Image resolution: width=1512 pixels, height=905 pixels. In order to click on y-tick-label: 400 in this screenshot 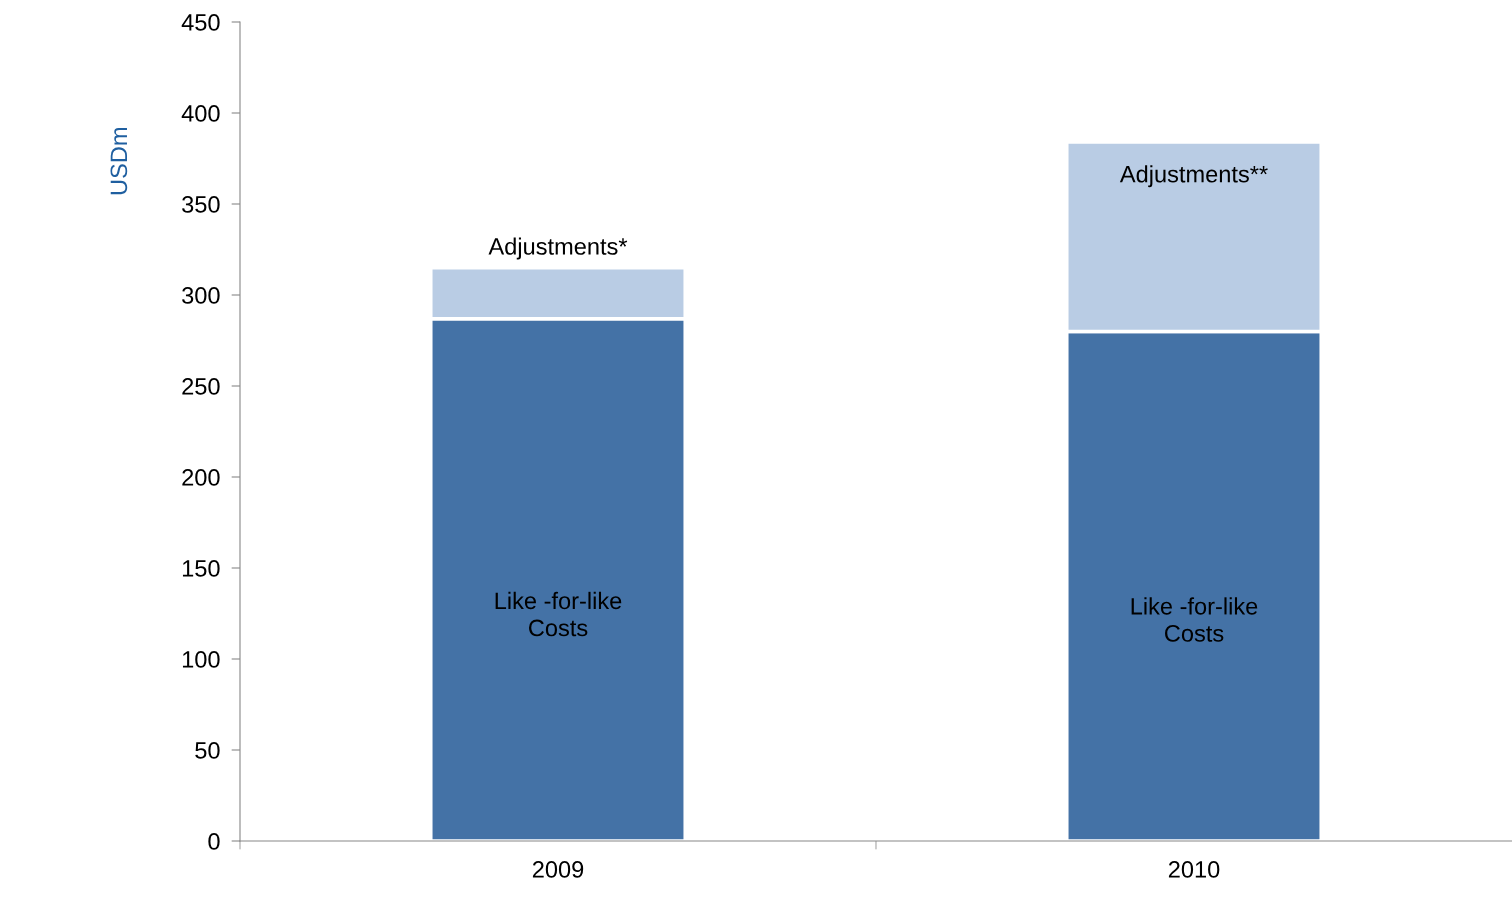, I will do `click(200, 113)`.